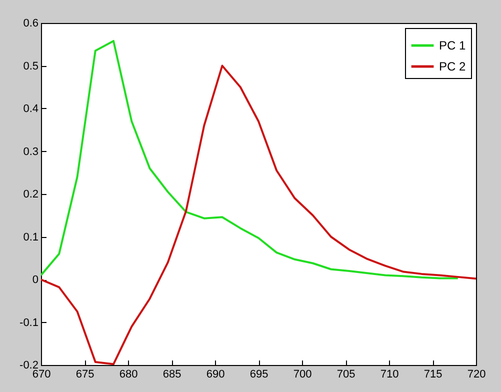 Image resolution: width=501 pixels, height=392 pixels. Describe the element at coordinates (476, 374) in the screenshot. I see `x-tick-label: 720` at that location.